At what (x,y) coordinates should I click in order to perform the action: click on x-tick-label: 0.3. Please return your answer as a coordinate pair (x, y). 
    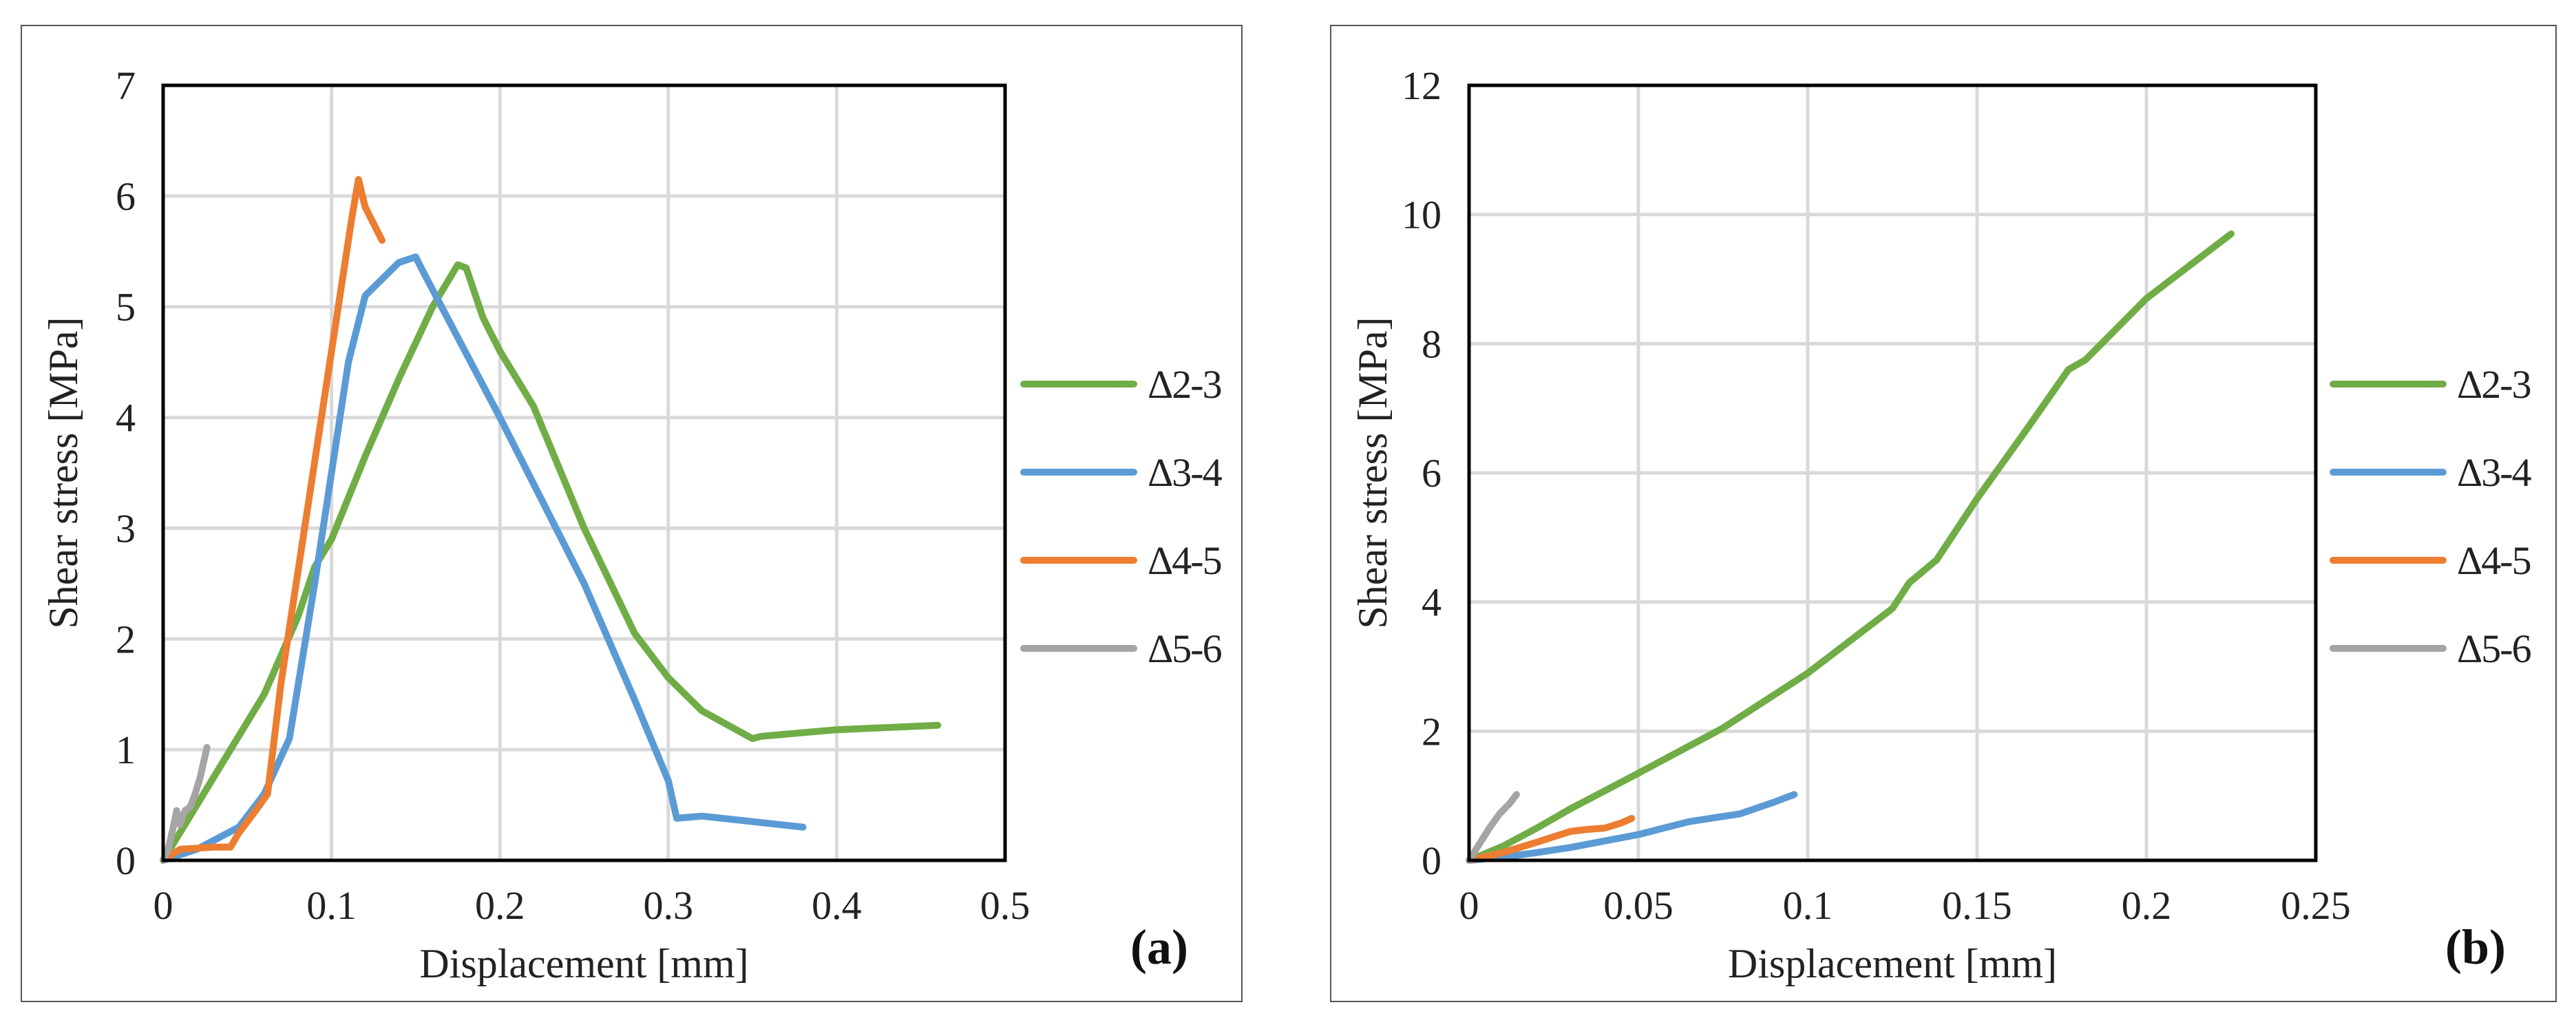
    Looking at the image, I should click on (669, 905).